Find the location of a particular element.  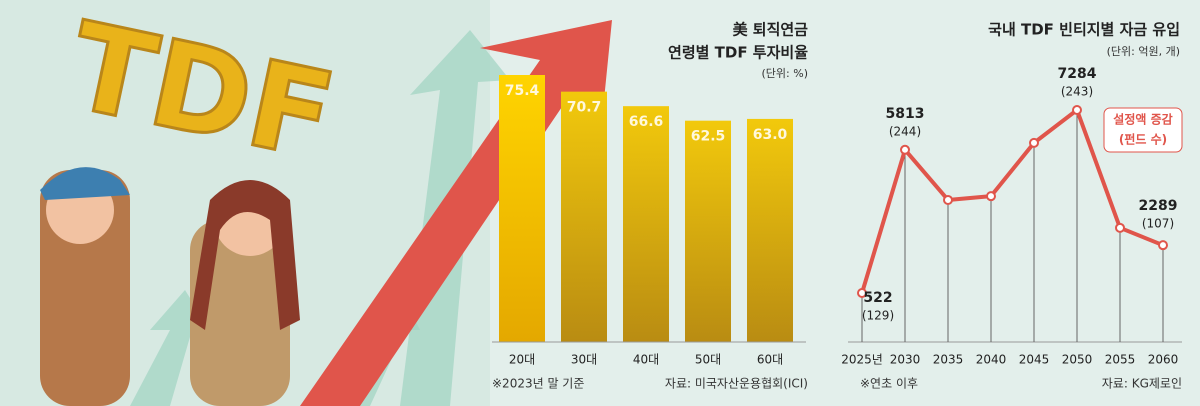

note: ※2023년 말 기준 is located at coordinates (538, 384).